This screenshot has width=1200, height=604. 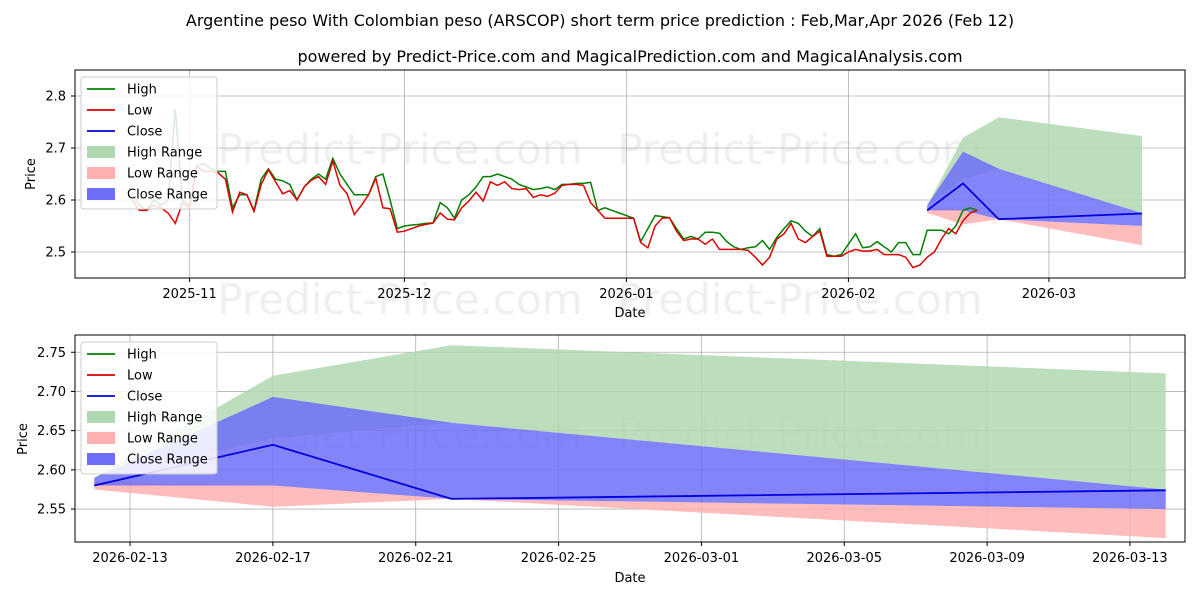 I want to click on bottom-y-ticks: 2.55 2.60 2.65 2.70 2.75, so click(x=51, y=432).